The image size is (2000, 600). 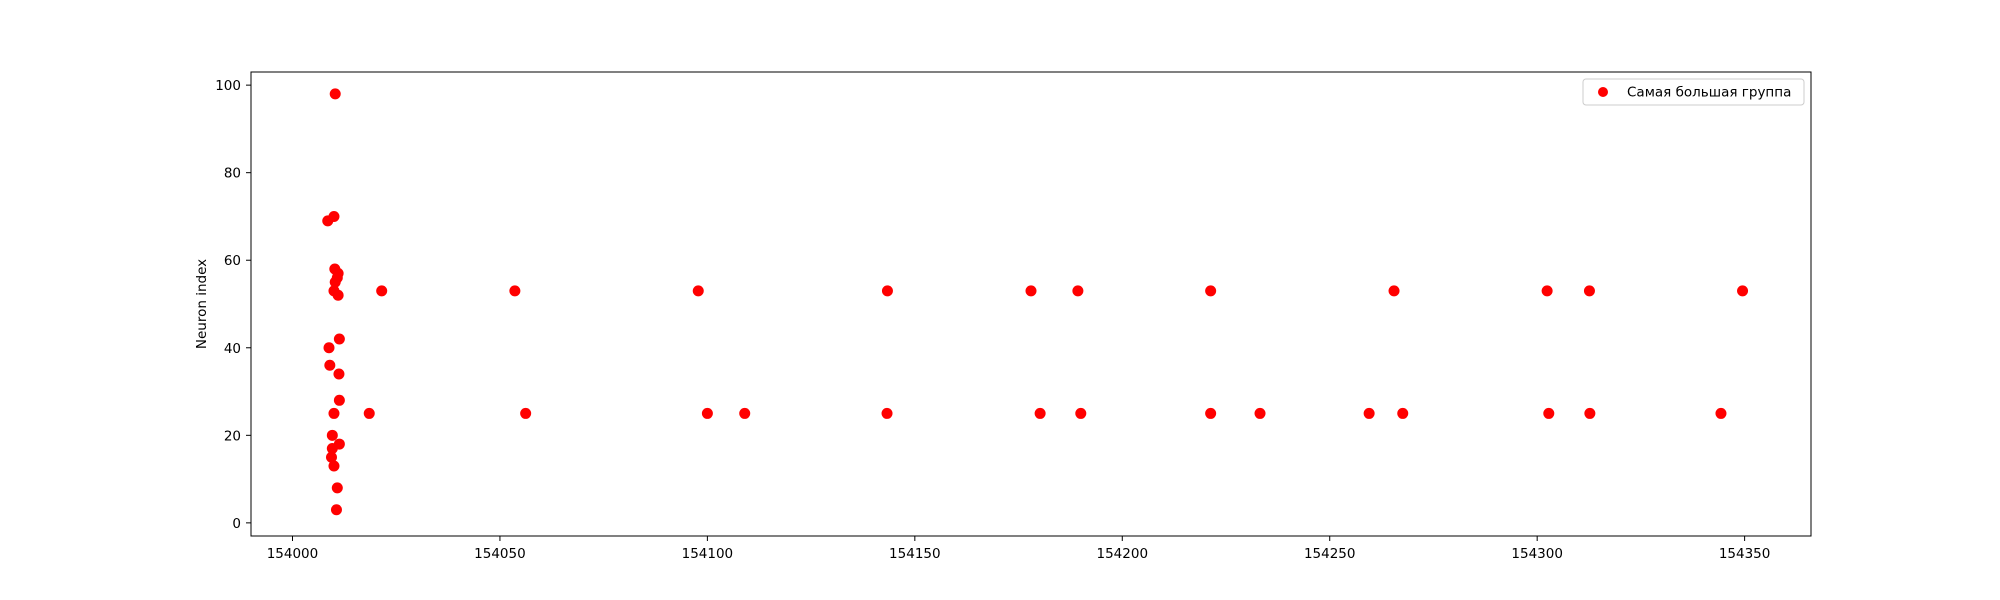 I want to click on legend-box, so click(x=1693, y=92).